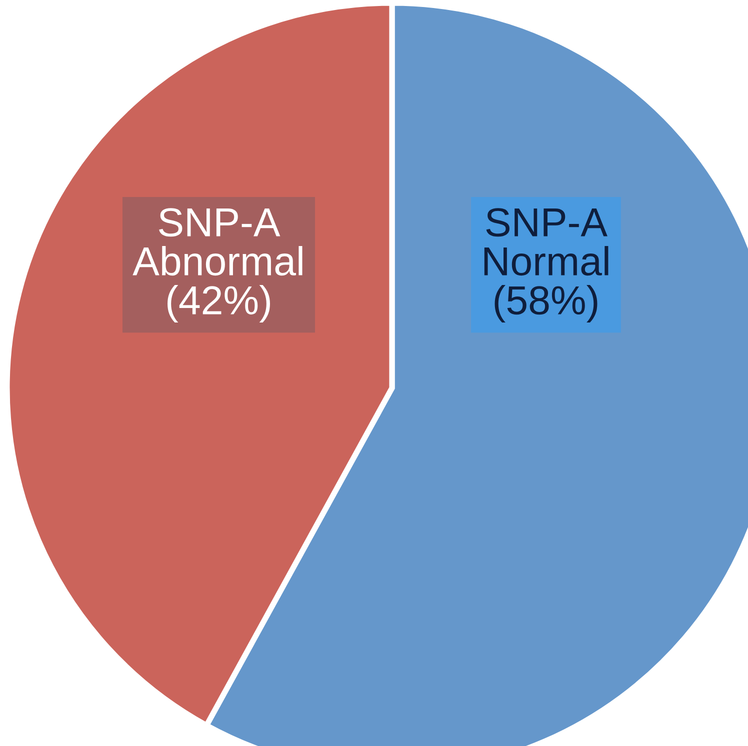 The width and height of the screenshot is (748, 746). Describe the element at coordinates (217, 242) in the screenshot. I see `slice-label: SNP-A Abnormal` at that location.